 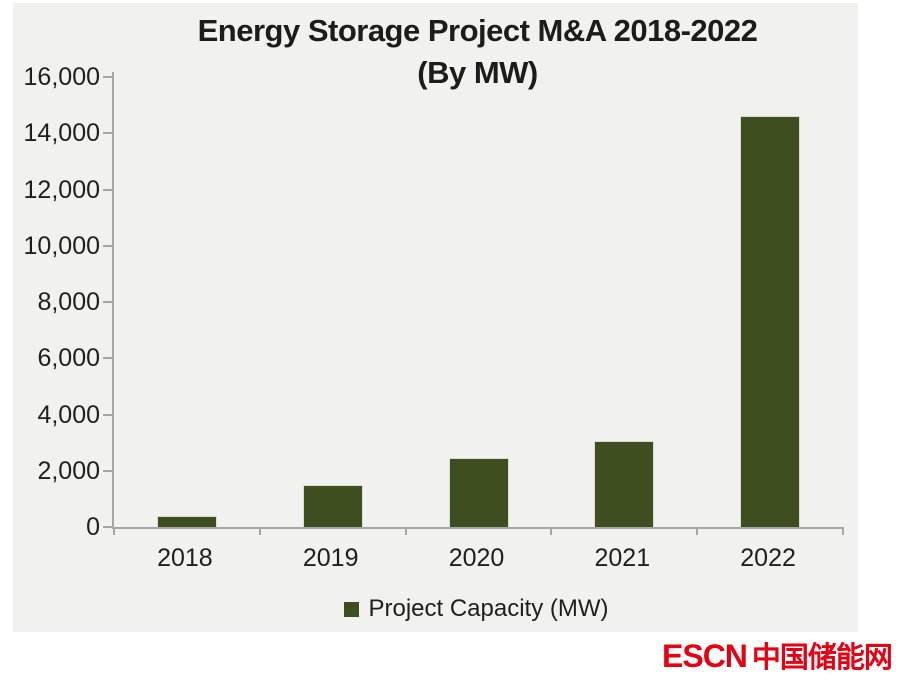 I want to click on bar-2022, so click(x=770, y=321).